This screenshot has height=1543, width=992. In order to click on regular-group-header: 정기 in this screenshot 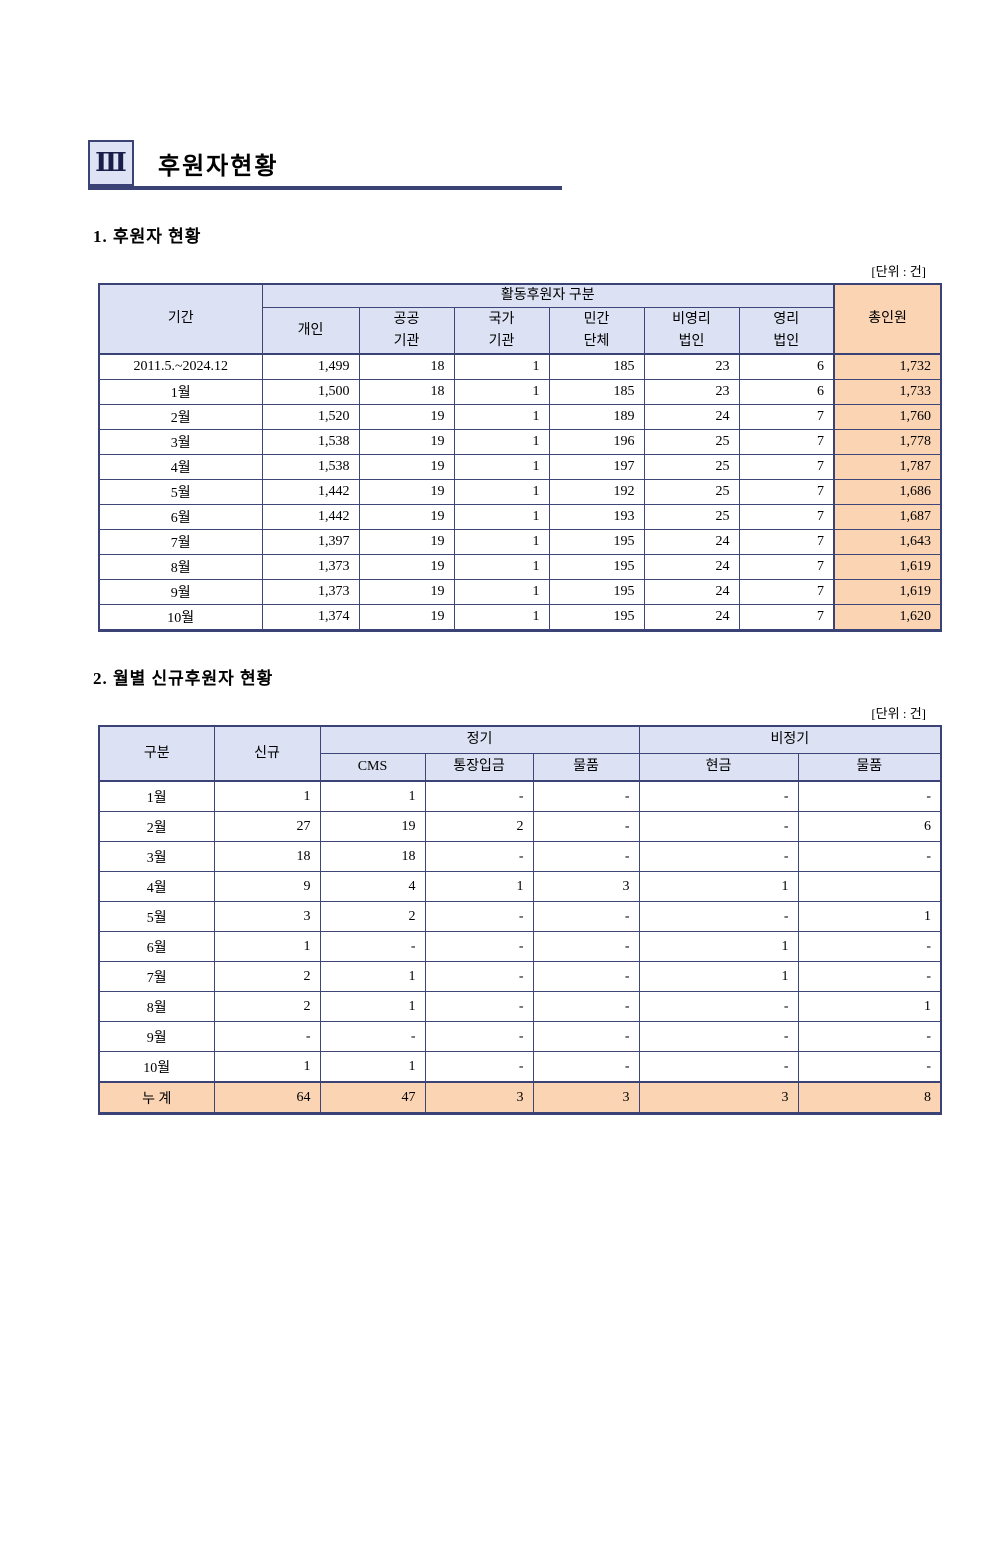, I will do `click(479, 739)`.